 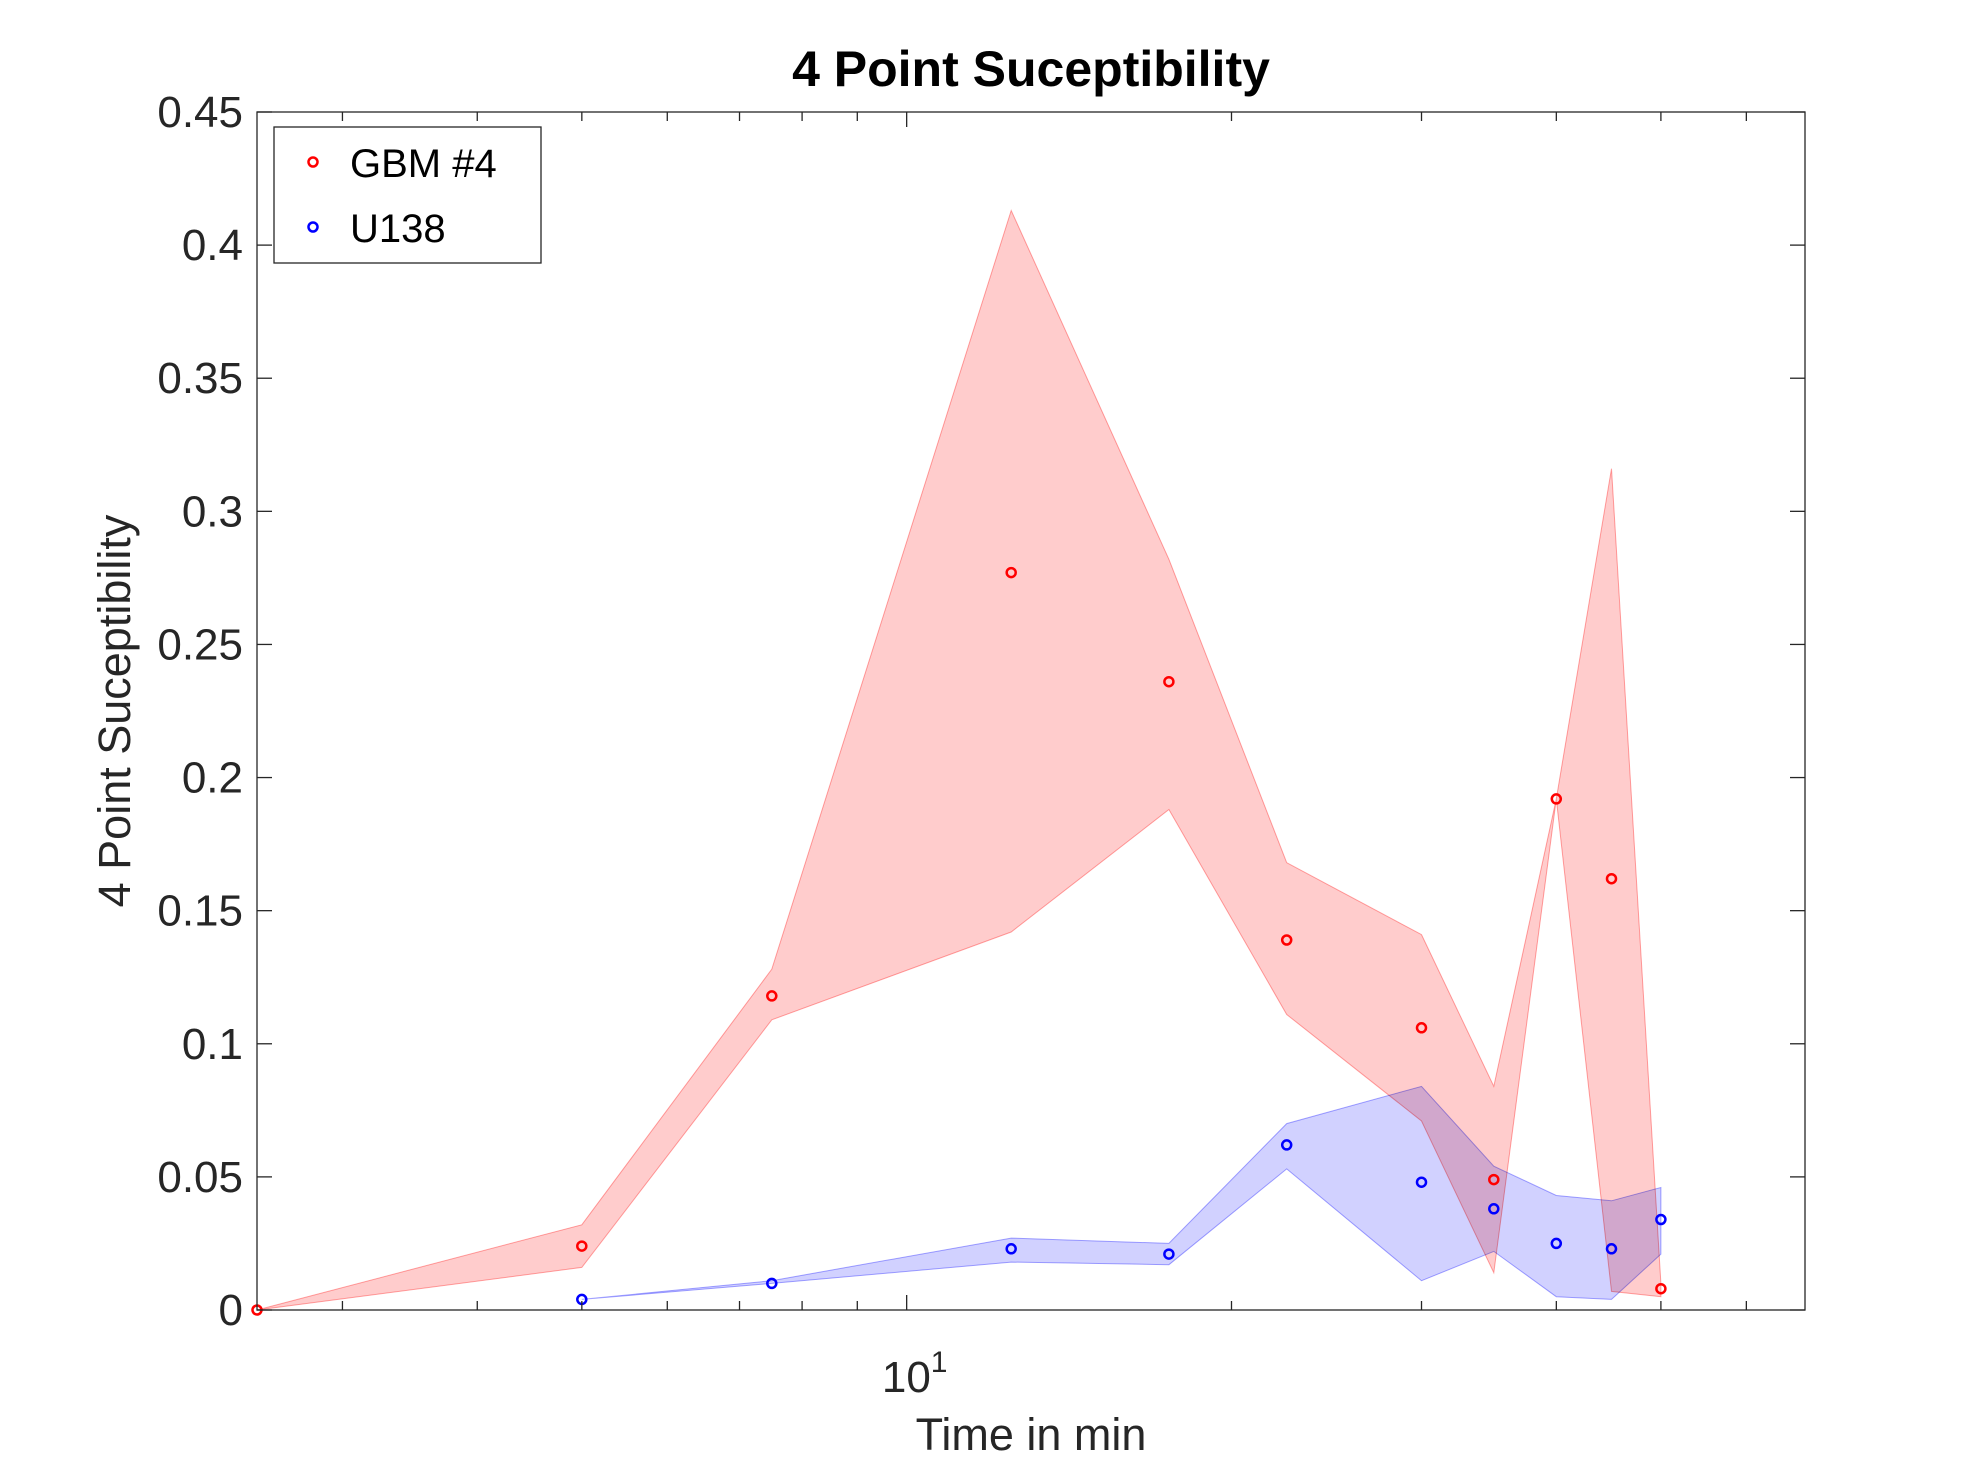 What do you see at coordinates (114, 710) in the screenshot?
I see `y-axis-label: 4 Point Suceptibility` at bounding box center [114, 710].